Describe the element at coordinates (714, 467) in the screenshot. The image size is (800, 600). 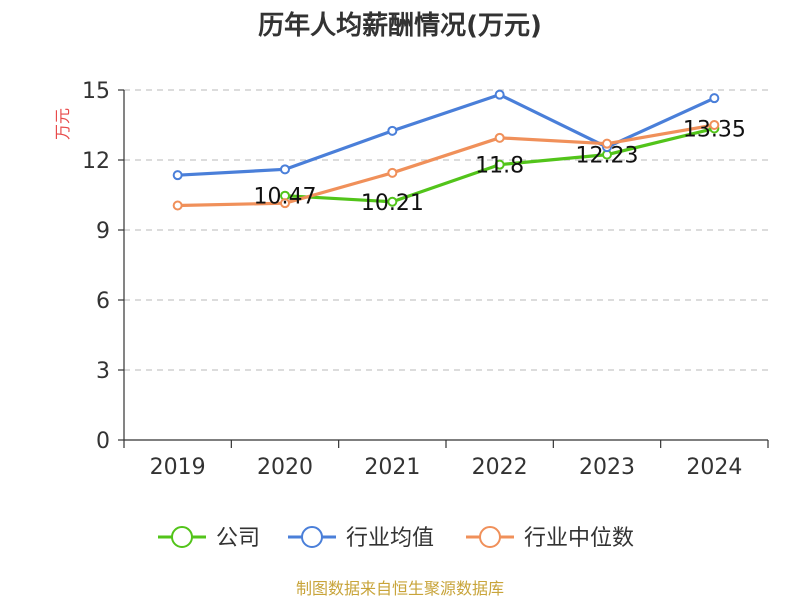
I see `x-tick-label: 2024` at that location.